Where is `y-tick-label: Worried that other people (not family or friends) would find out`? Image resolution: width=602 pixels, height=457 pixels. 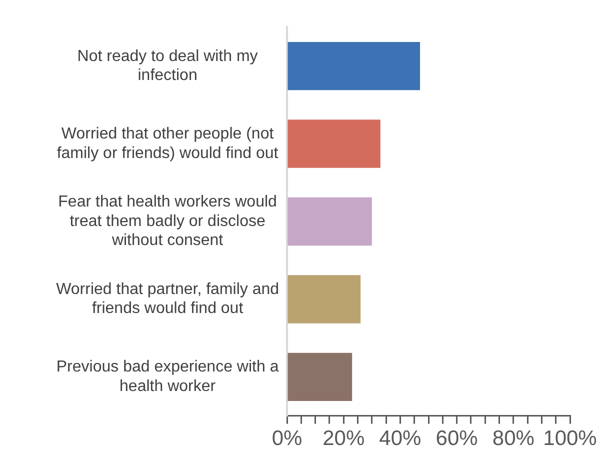
y-tick-label: Worried that other people (not family or friends) would find out is located at coordinates (167, 144).